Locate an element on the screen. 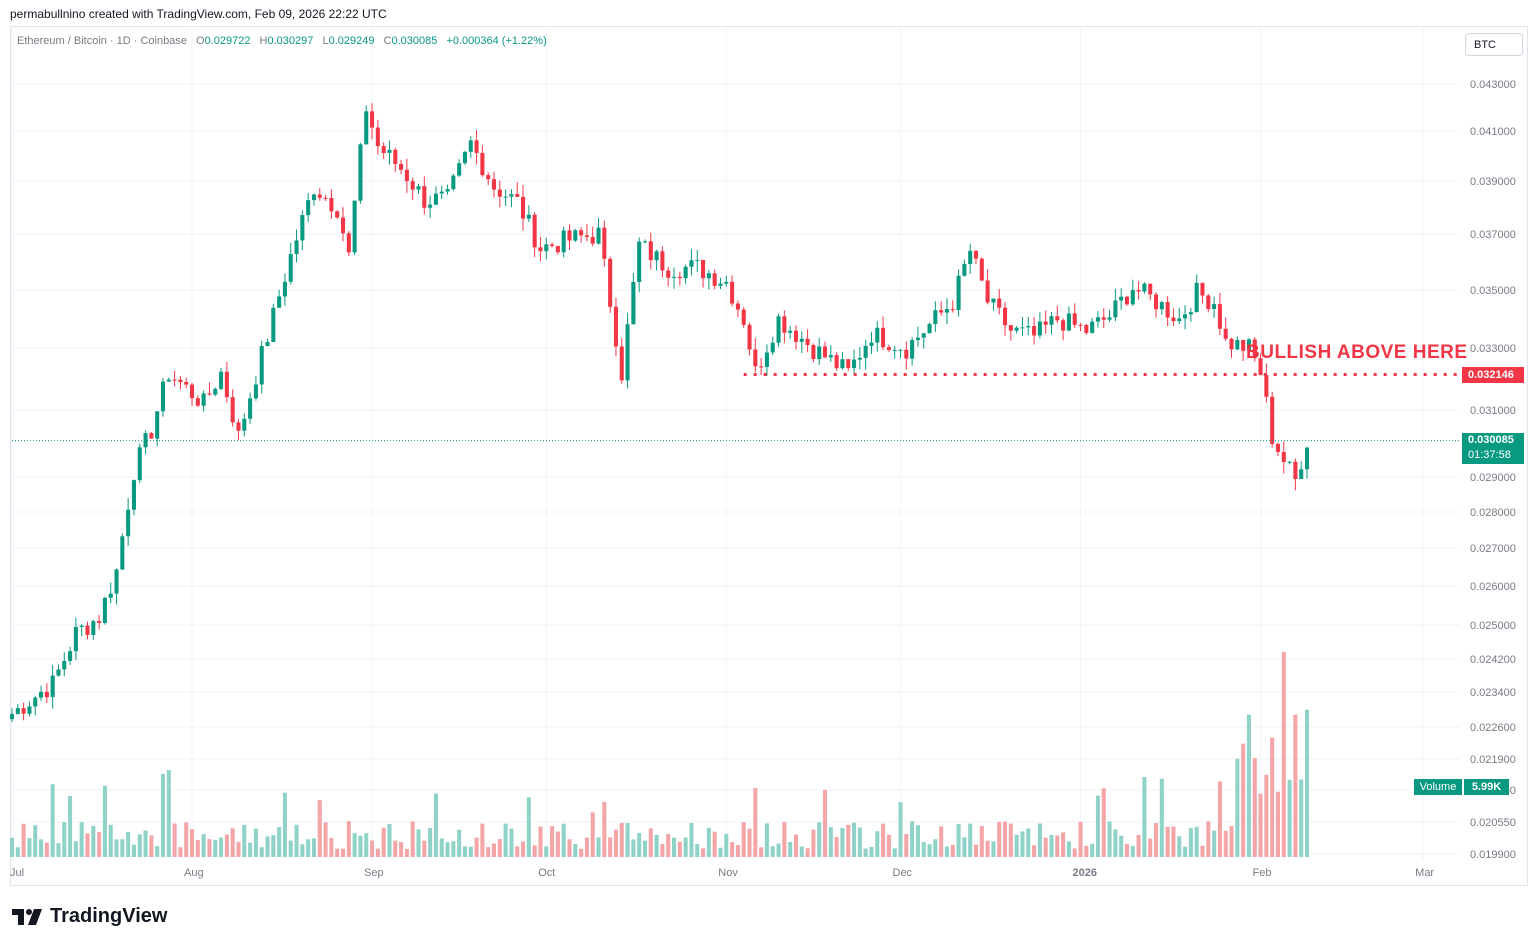 This screenshot has width=1539, height=946. price-tick-label: 0.023400 is located at coordinates (1493, 693).